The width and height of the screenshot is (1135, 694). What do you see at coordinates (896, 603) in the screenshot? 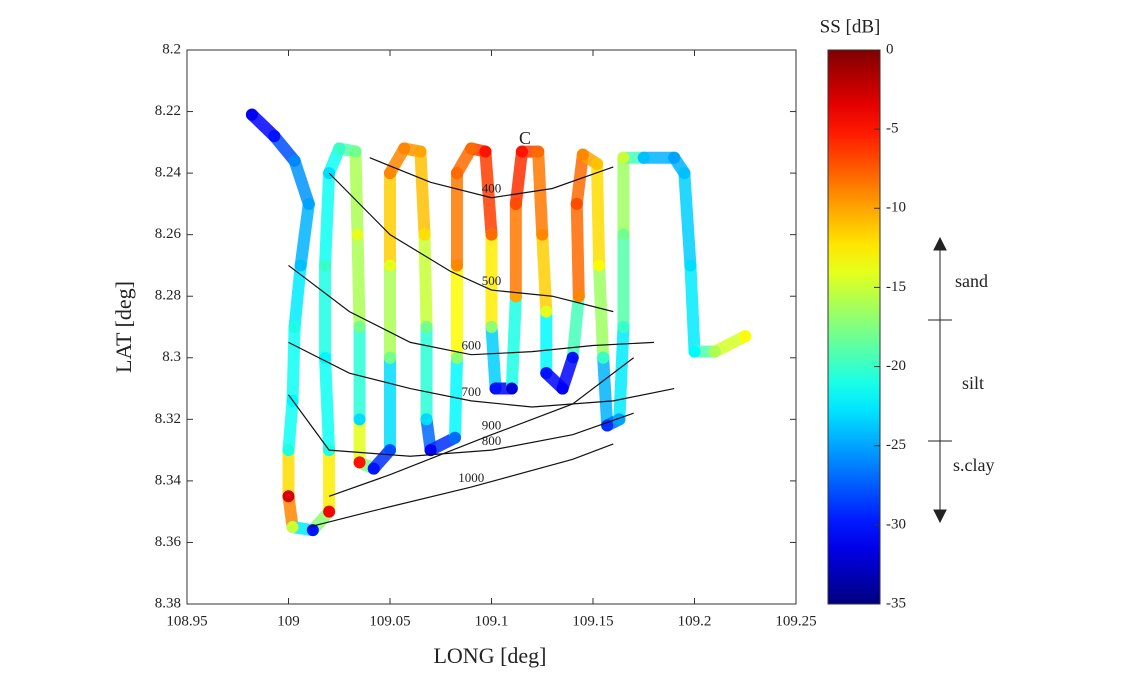
I see `colorbar-tick-label: -35` at bounding box center [896, 603].